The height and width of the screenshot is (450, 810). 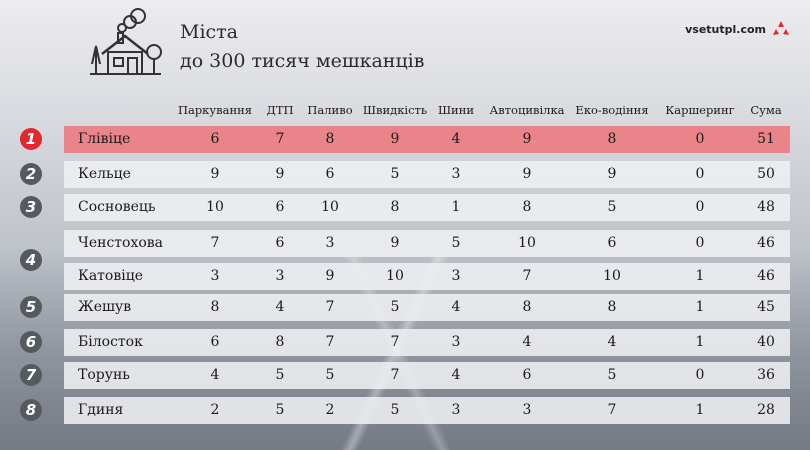 What do you see at coordinates (427, 174) in the screenshot?
I see `table-row: Кельце 9 9 6 5 3 9 9 0 50` at bounding box center [427, 174].